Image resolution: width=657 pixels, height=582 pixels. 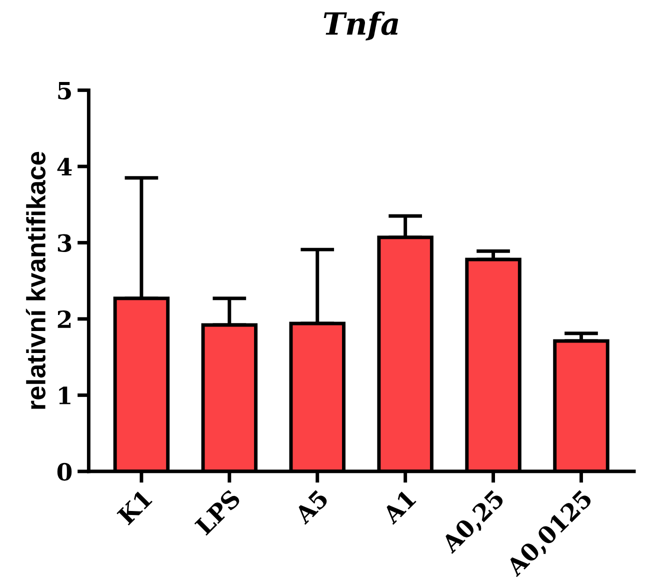 What do you see at coordinates (64, 471) in the screenshot?
I see `y-tick-label: 0` at bounding box center [64, 471].